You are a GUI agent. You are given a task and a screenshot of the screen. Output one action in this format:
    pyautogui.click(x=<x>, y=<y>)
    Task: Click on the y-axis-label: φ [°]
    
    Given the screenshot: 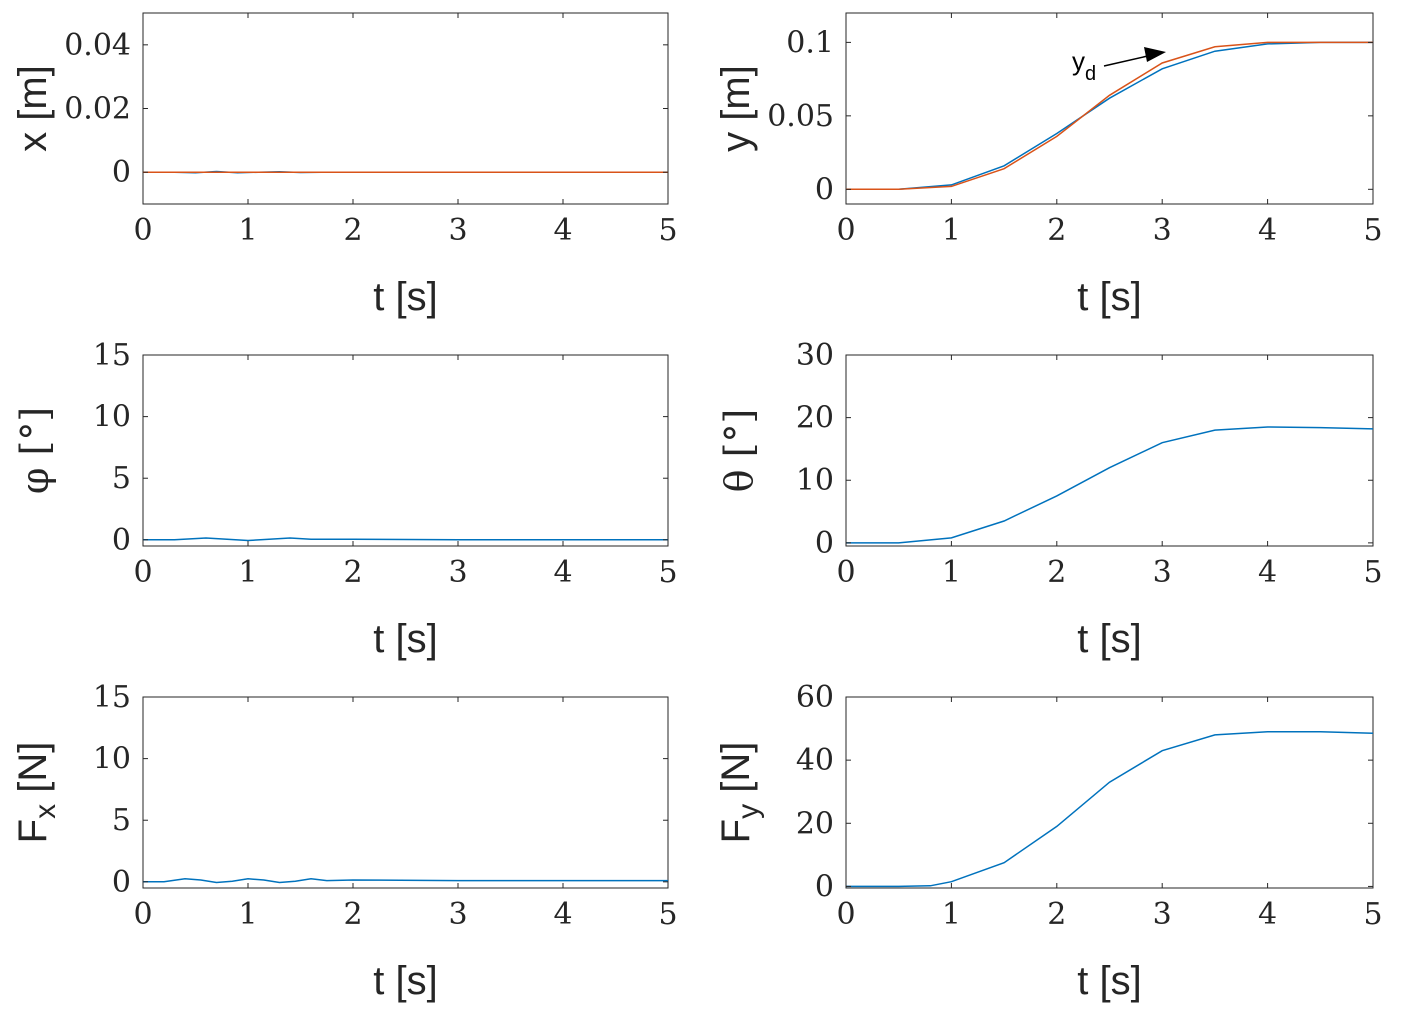 What is the action you would take?
    pyautogui.click(x=35, y=450)
    